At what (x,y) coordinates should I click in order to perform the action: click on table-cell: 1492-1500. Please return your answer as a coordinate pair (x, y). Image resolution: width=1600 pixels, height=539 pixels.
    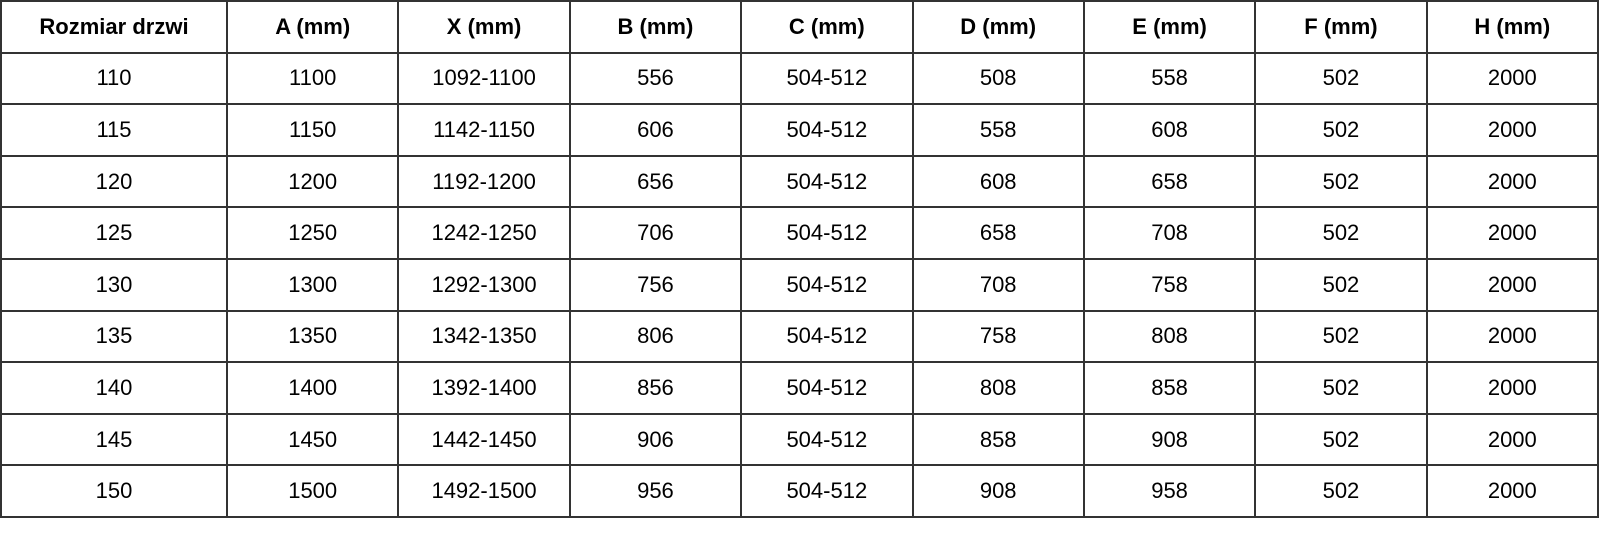
    Looking at the image, I should click on (484, 491).